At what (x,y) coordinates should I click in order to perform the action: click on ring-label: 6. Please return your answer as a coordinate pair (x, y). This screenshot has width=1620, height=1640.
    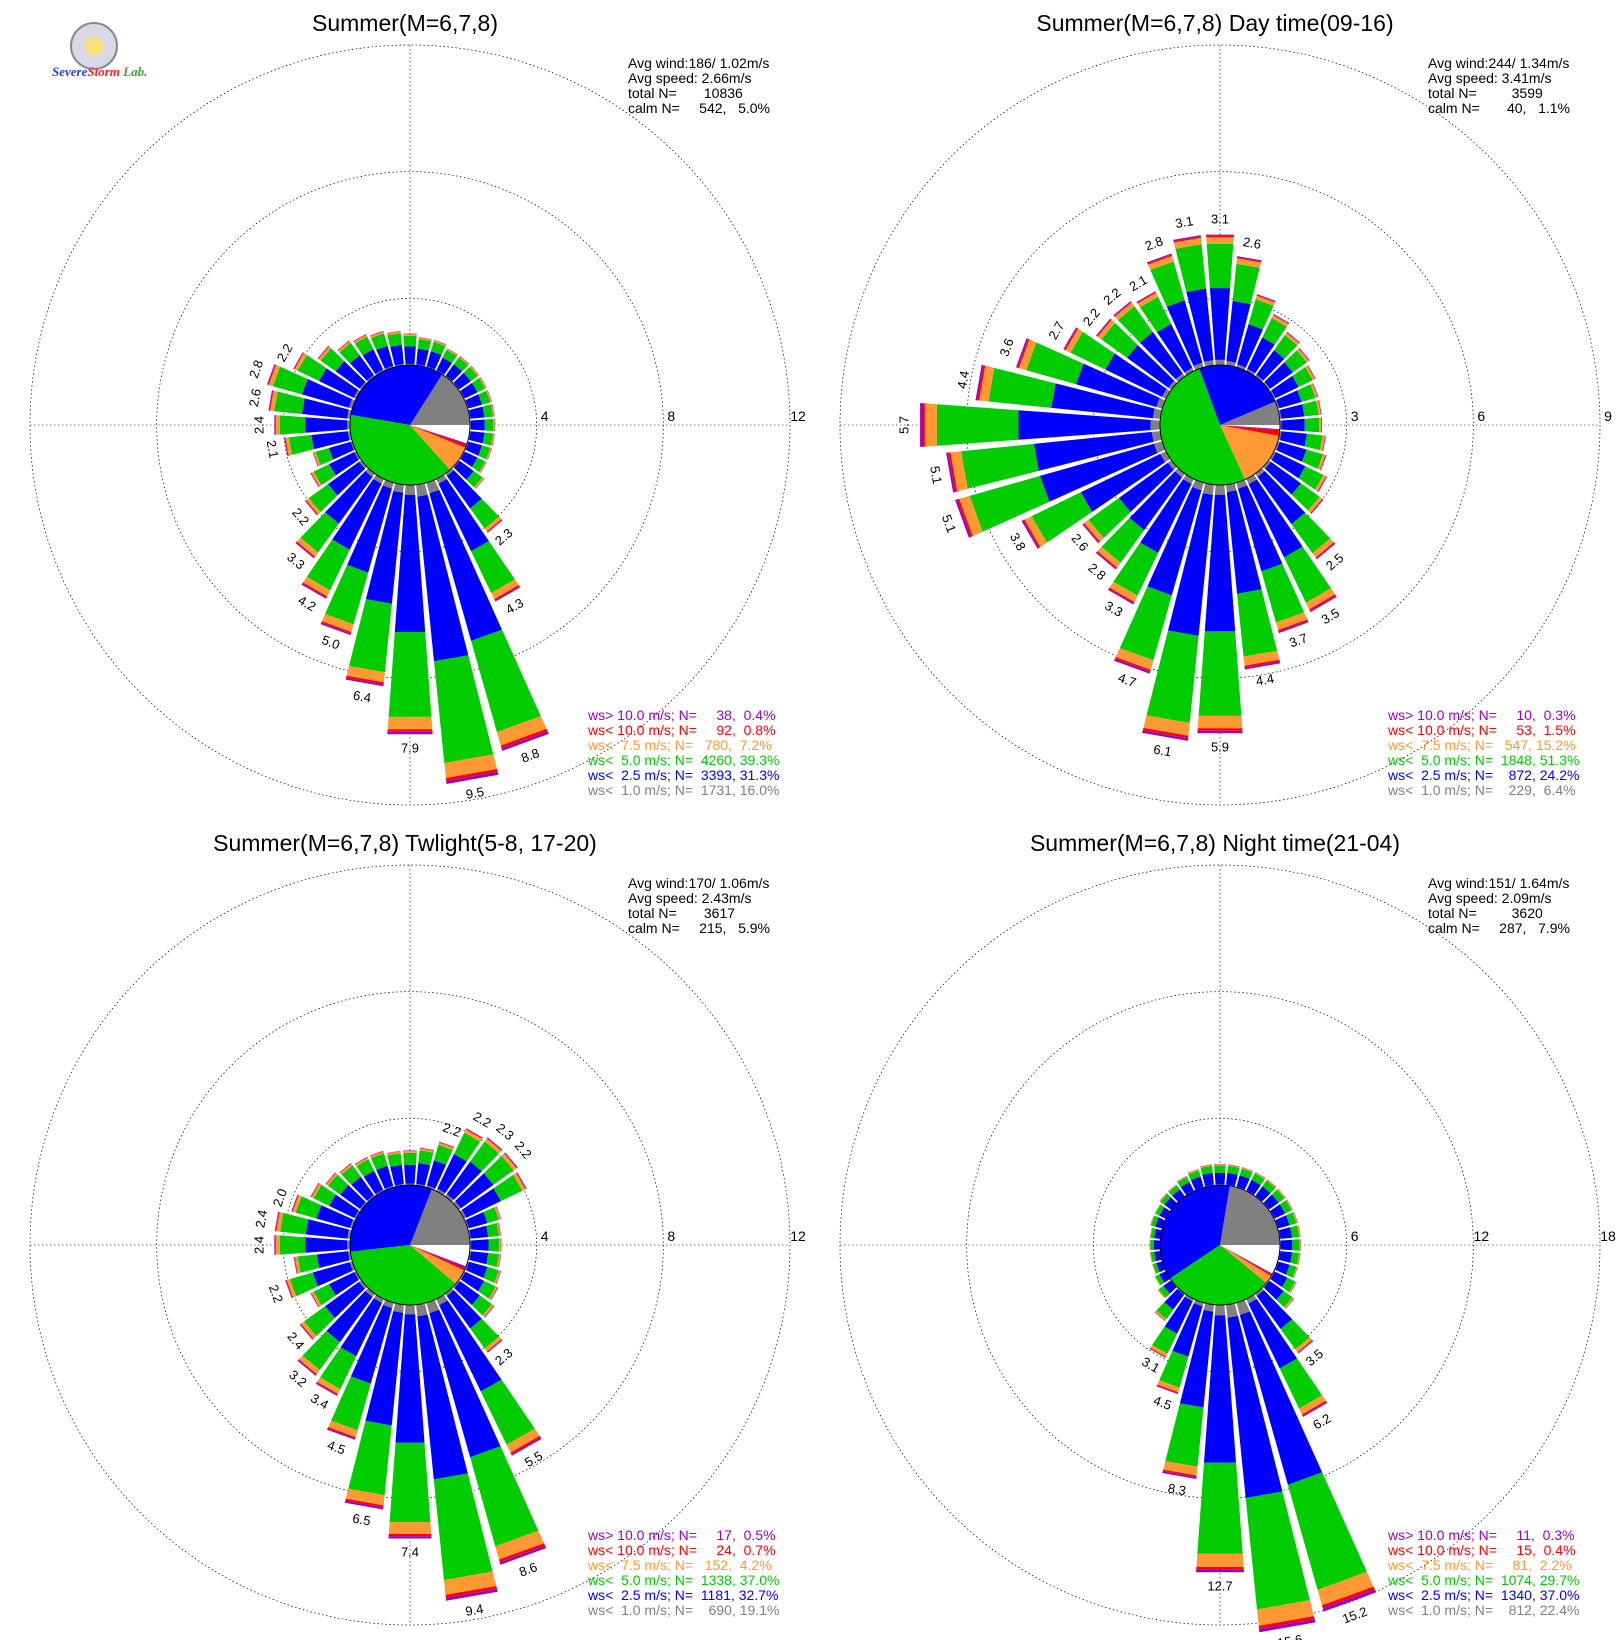
    Looking at the image, I should click on (1481, 416).